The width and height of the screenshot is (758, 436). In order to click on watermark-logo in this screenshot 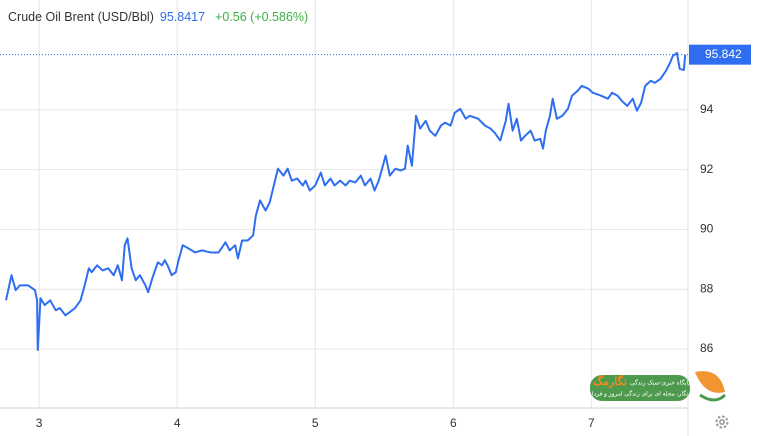, I will do `click(658, 386)`.